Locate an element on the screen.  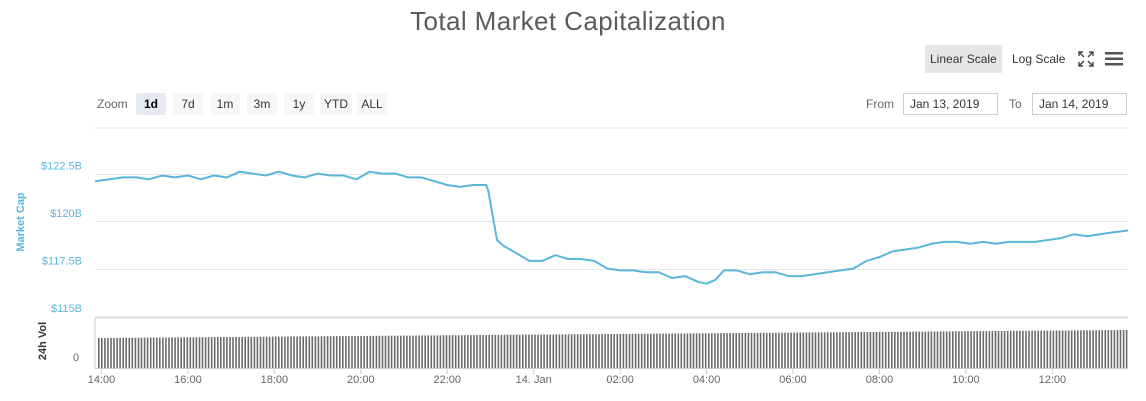
linear-scale-button: Linear Scale is located at coordinates (963, 59).